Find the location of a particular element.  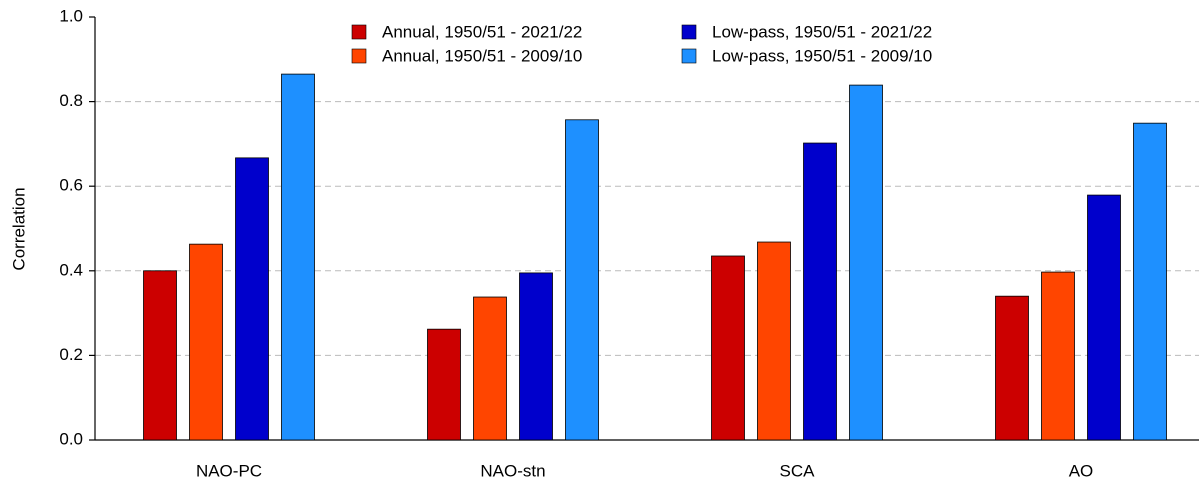

y-tick-label: 0.0 is located at coordinates (71, 438).